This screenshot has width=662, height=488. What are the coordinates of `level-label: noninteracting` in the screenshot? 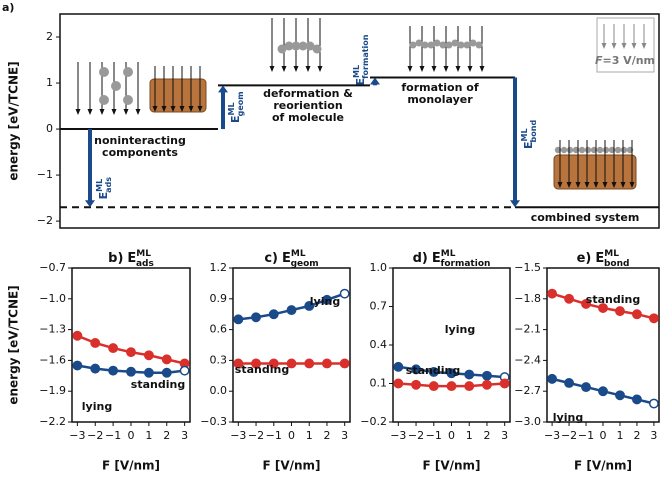 It's located at (140, 140).